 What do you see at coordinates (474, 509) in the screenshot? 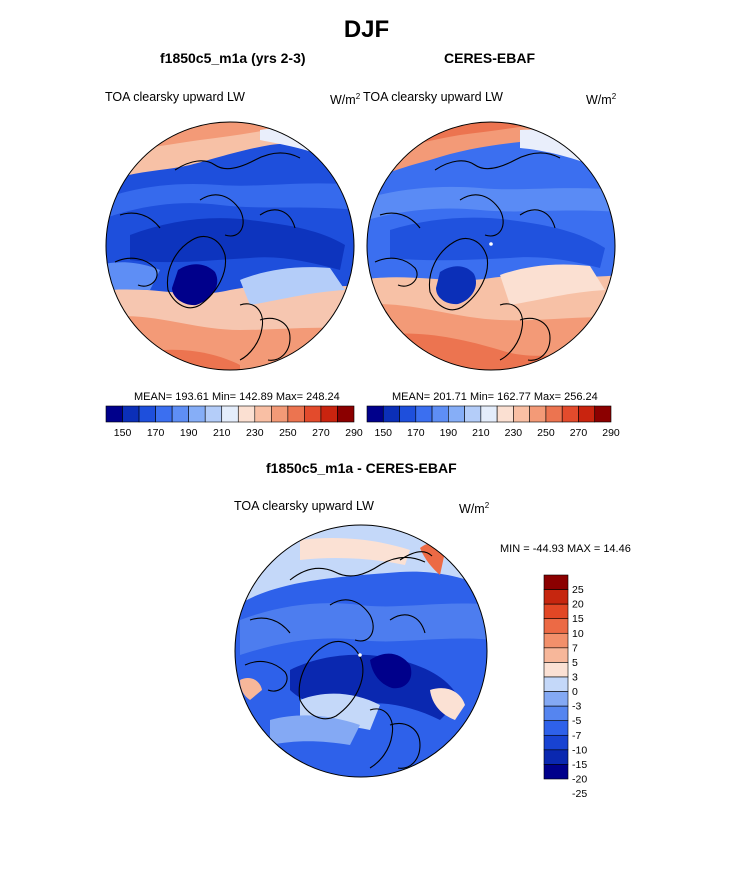
I see `panel3-units: W/m2` at bounding box center [474, 509].